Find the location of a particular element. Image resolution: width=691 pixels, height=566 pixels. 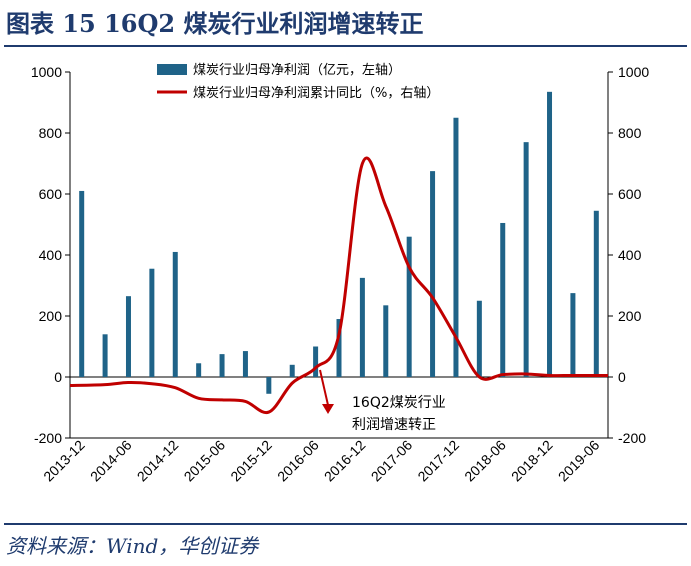

right-tick-label: 1000 is located at coordinates (633, 72).